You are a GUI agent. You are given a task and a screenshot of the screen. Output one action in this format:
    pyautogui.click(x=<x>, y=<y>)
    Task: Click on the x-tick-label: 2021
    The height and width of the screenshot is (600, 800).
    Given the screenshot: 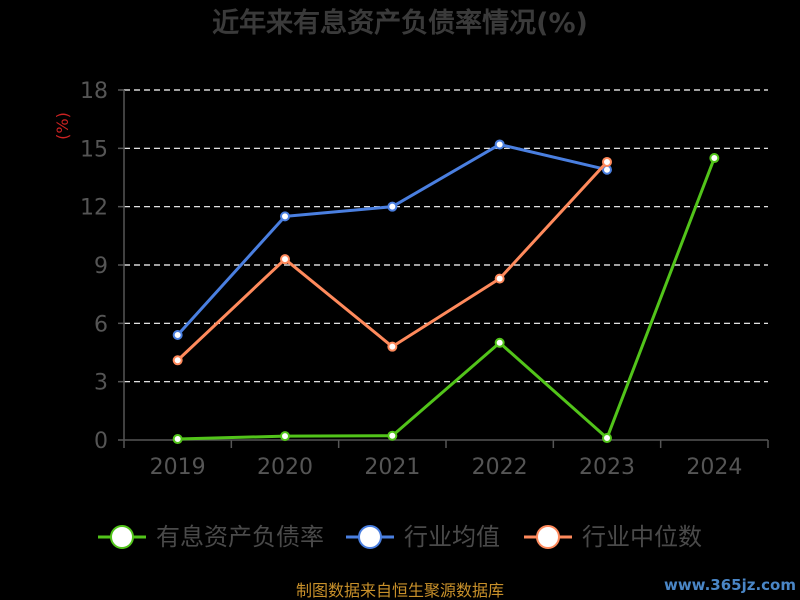 What is the action you would take?
    pyautogui.click(x=392, y=467)
    